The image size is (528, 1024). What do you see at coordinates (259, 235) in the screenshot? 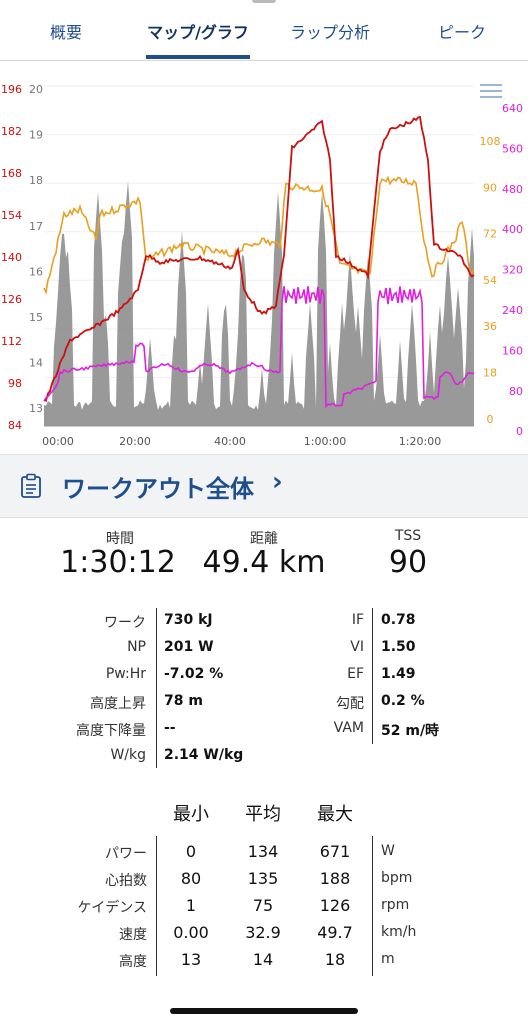
I see `cadence-line` at bounding box center [259, 235].